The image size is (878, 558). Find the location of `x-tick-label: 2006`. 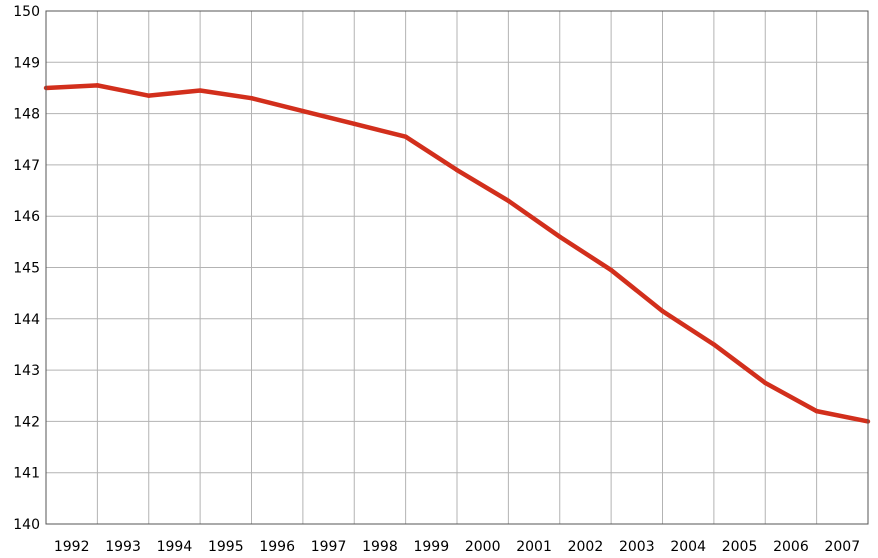

x-tick-label: 2006 is located at coordinates (791, 547).